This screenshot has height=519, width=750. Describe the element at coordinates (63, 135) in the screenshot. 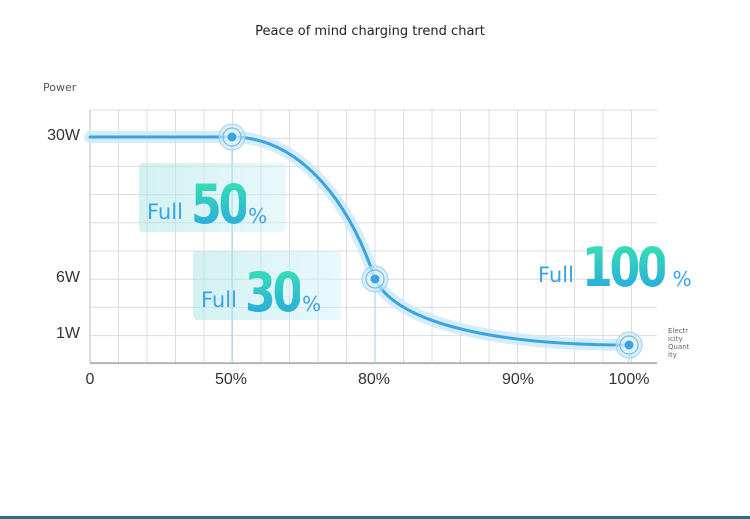

I see `y-tick-label-30w: 30W` at that location.